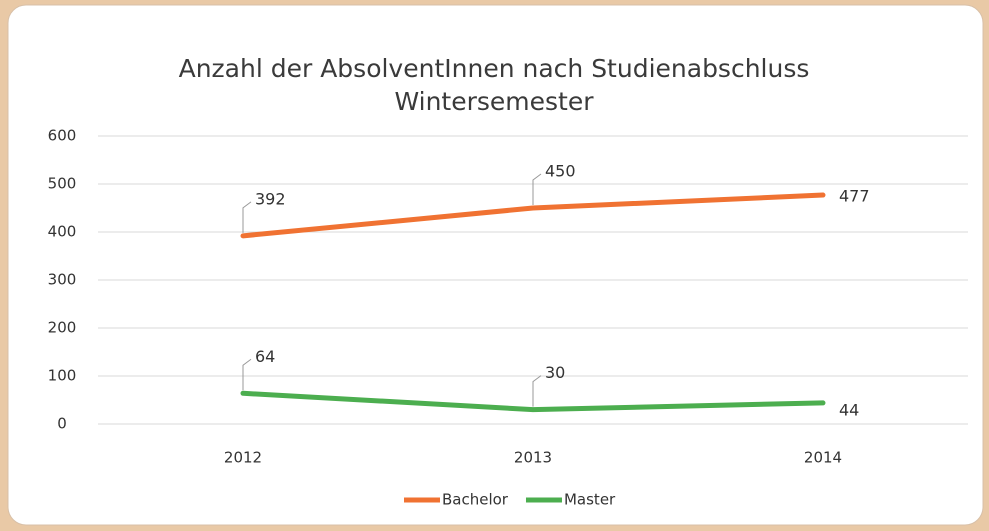  What do you see at coordinates (62, 280) in the screenshot?
I see `y-tick-label: 300` at bounding box center [62, 280].